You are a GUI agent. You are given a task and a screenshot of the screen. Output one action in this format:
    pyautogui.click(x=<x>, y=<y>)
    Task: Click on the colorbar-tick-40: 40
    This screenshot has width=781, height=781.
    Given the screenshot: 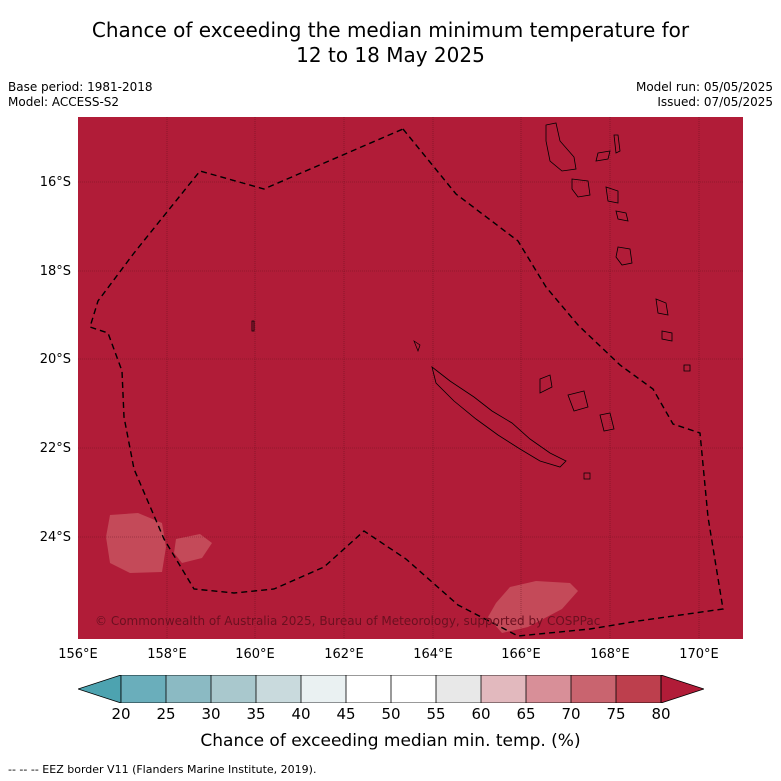 What is the action you would take?
    pyautogui.click(x=301, y=714)
    